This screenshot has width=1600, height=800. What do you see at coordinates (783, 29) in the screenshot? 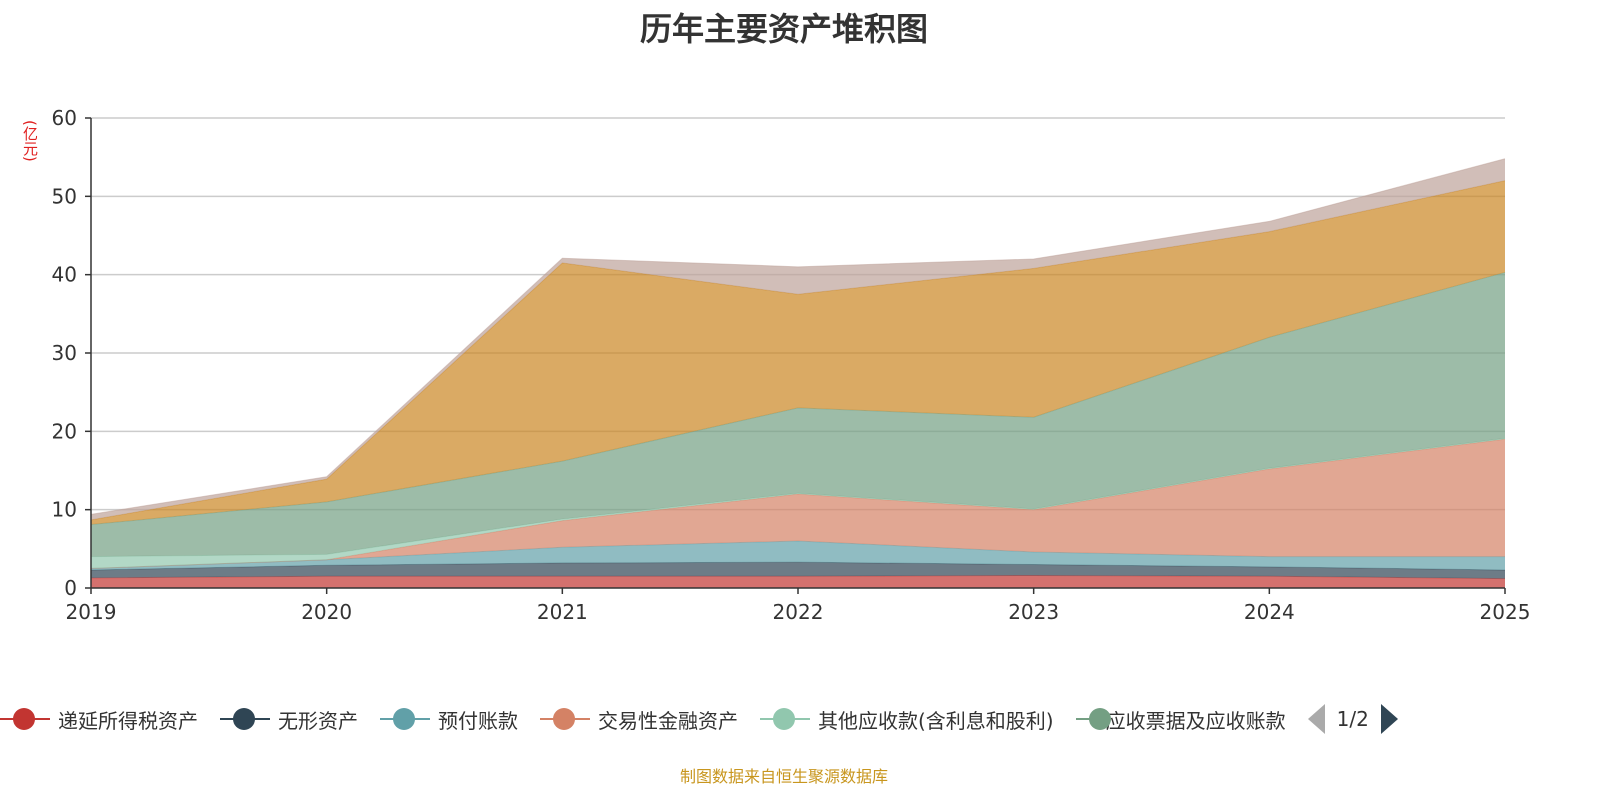
I see `chart-title: 历年主要资产堆积图` at bounding box center [783, 29].